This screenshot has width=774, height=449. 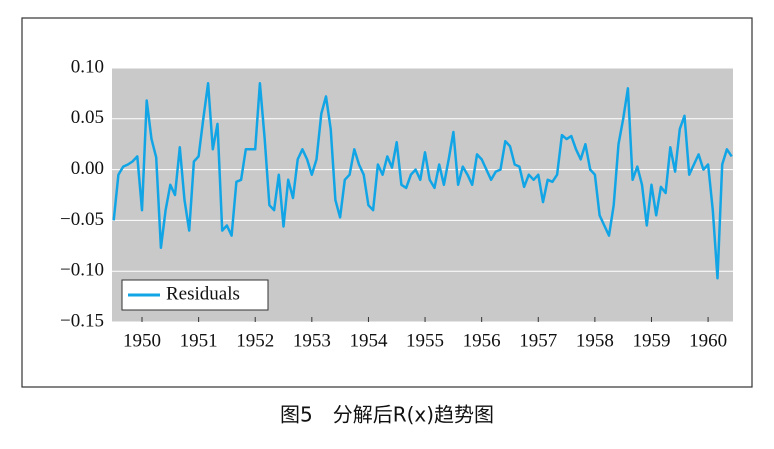 What do you see at coordinates (87, 117) in the screenshot?
I see `y-tick-label: 0.05` at bounding box center [87, 117].